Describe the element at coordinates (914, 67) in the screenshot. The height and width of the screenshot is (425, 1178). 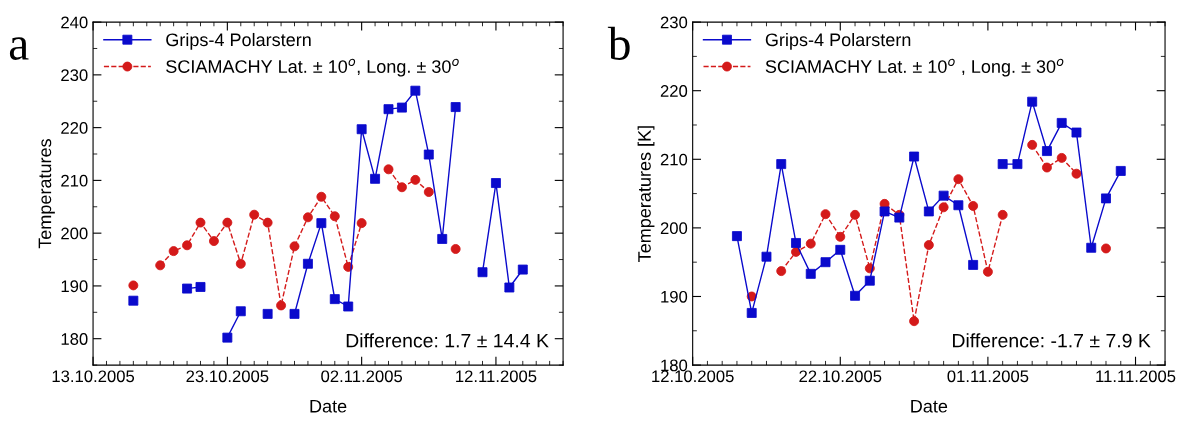
I see `legend-label: SCIAMACHY Lat. ± 10$^{o}$ , Long. ± 30$^{o}$` at that location.